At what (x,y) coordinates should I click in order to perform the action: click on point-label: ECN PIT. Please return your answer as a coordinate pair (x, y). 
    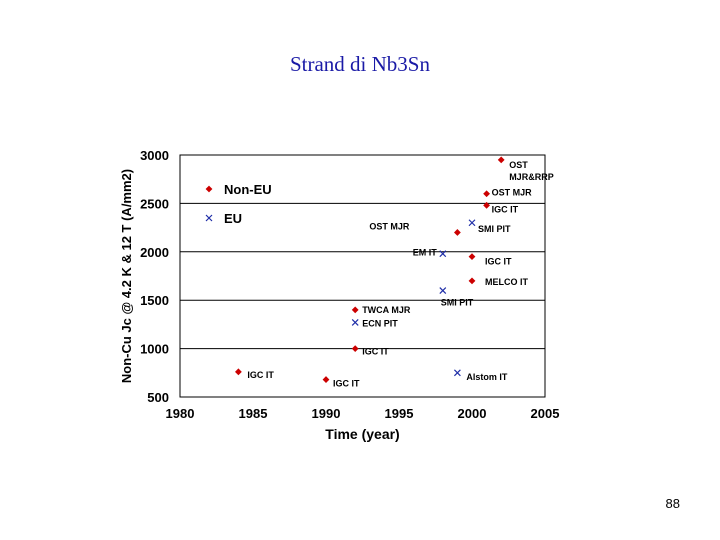
    Looking at the image, I should click on (380, 323).